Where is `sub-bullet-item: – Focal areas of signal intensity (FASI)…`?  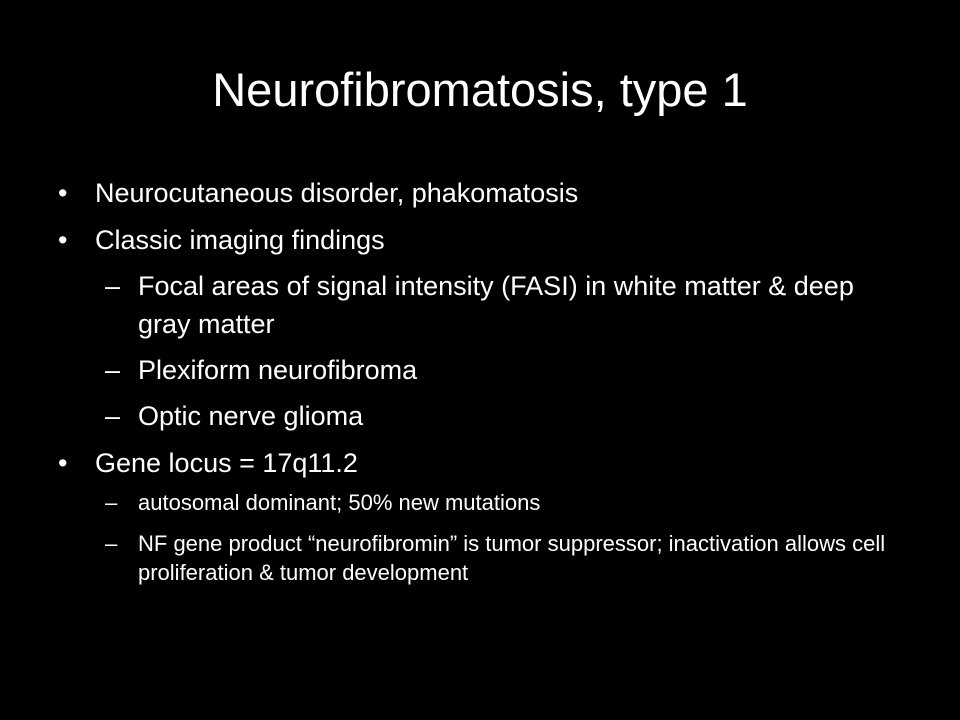 sub-bullet-item: – Focal areas of signal intensity (FASI)… is located at coordinates (500, 305).